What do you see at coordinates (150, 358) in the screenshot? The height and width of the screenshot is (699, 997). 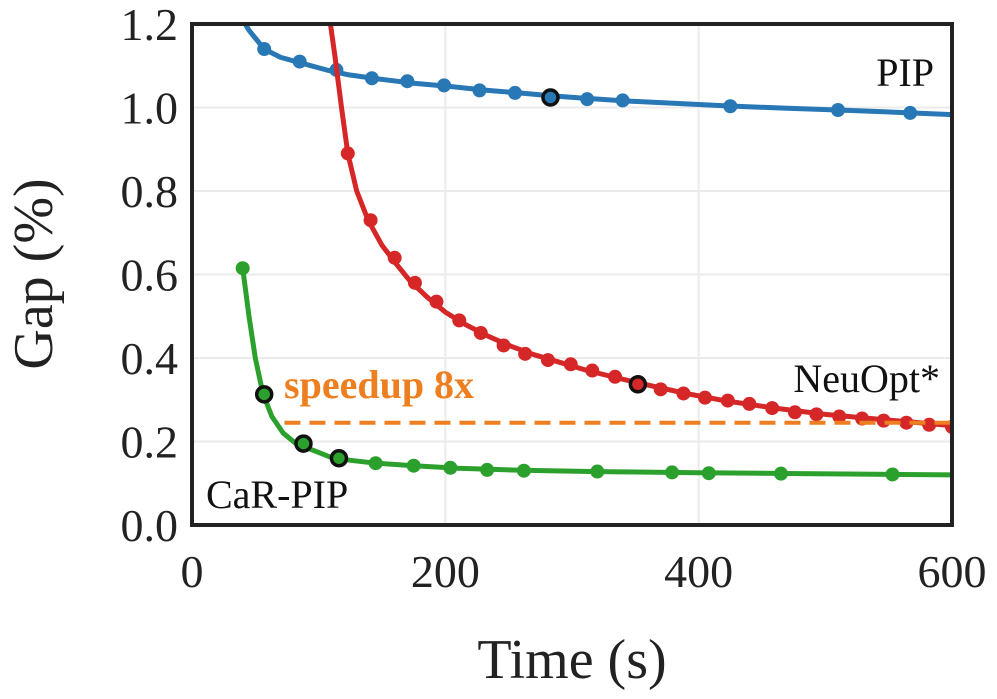 I see `y-tick-label: 0.4` at bounding box center [150, 358].